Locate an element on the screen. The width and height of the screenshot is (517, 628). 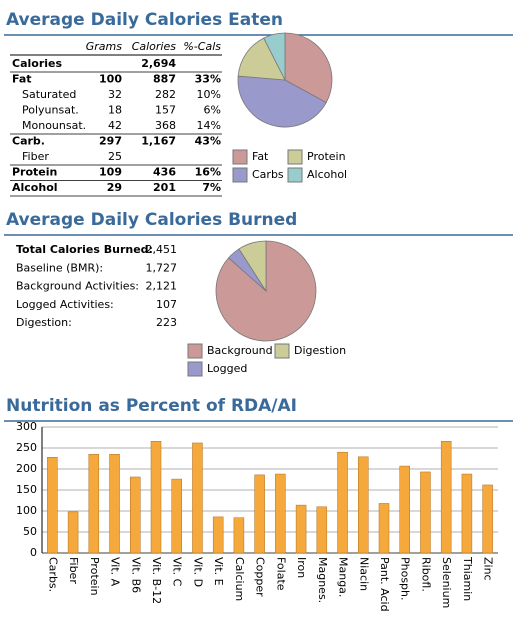
y-tick-label: 200 is located at coordinates (26, 468).